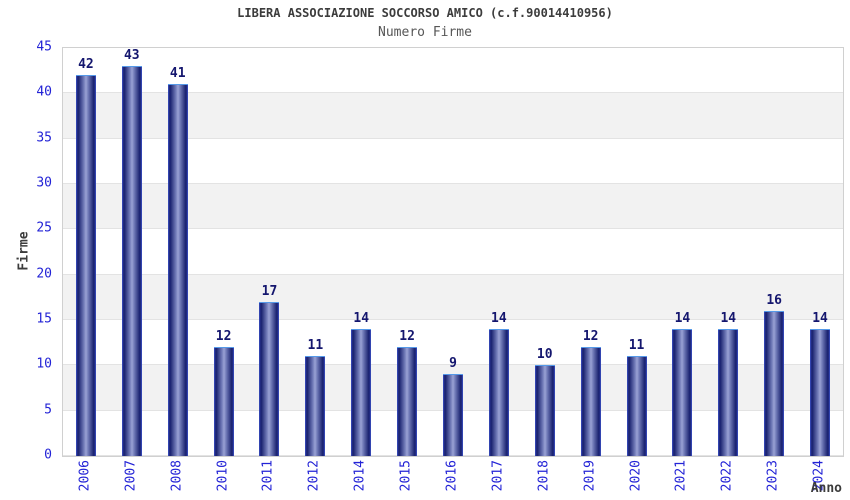 The width and height of the screenshot is (850, 500). What do you see at coordinates (826, 488) in the screenshot?
I see `x-axis-title: Anno` at bounding box center [826, 488].